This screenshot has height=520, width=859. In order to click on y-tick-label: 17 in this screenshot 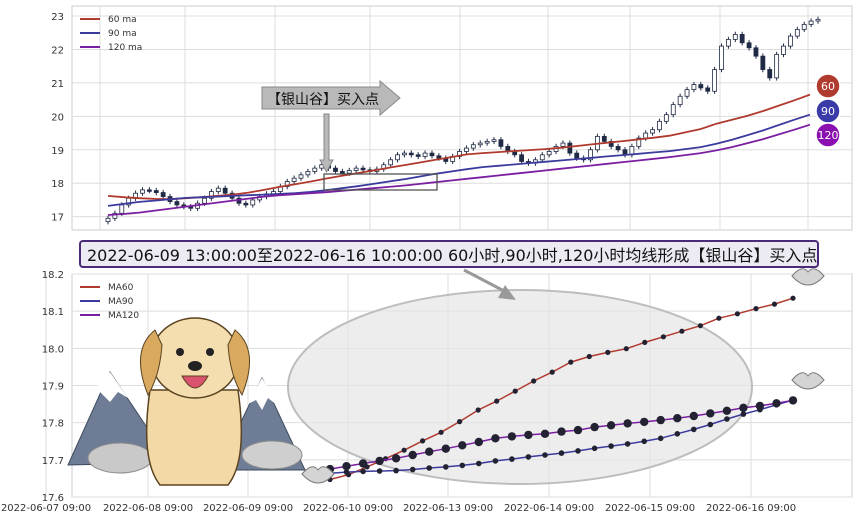, I will do `click(57, 218)`.